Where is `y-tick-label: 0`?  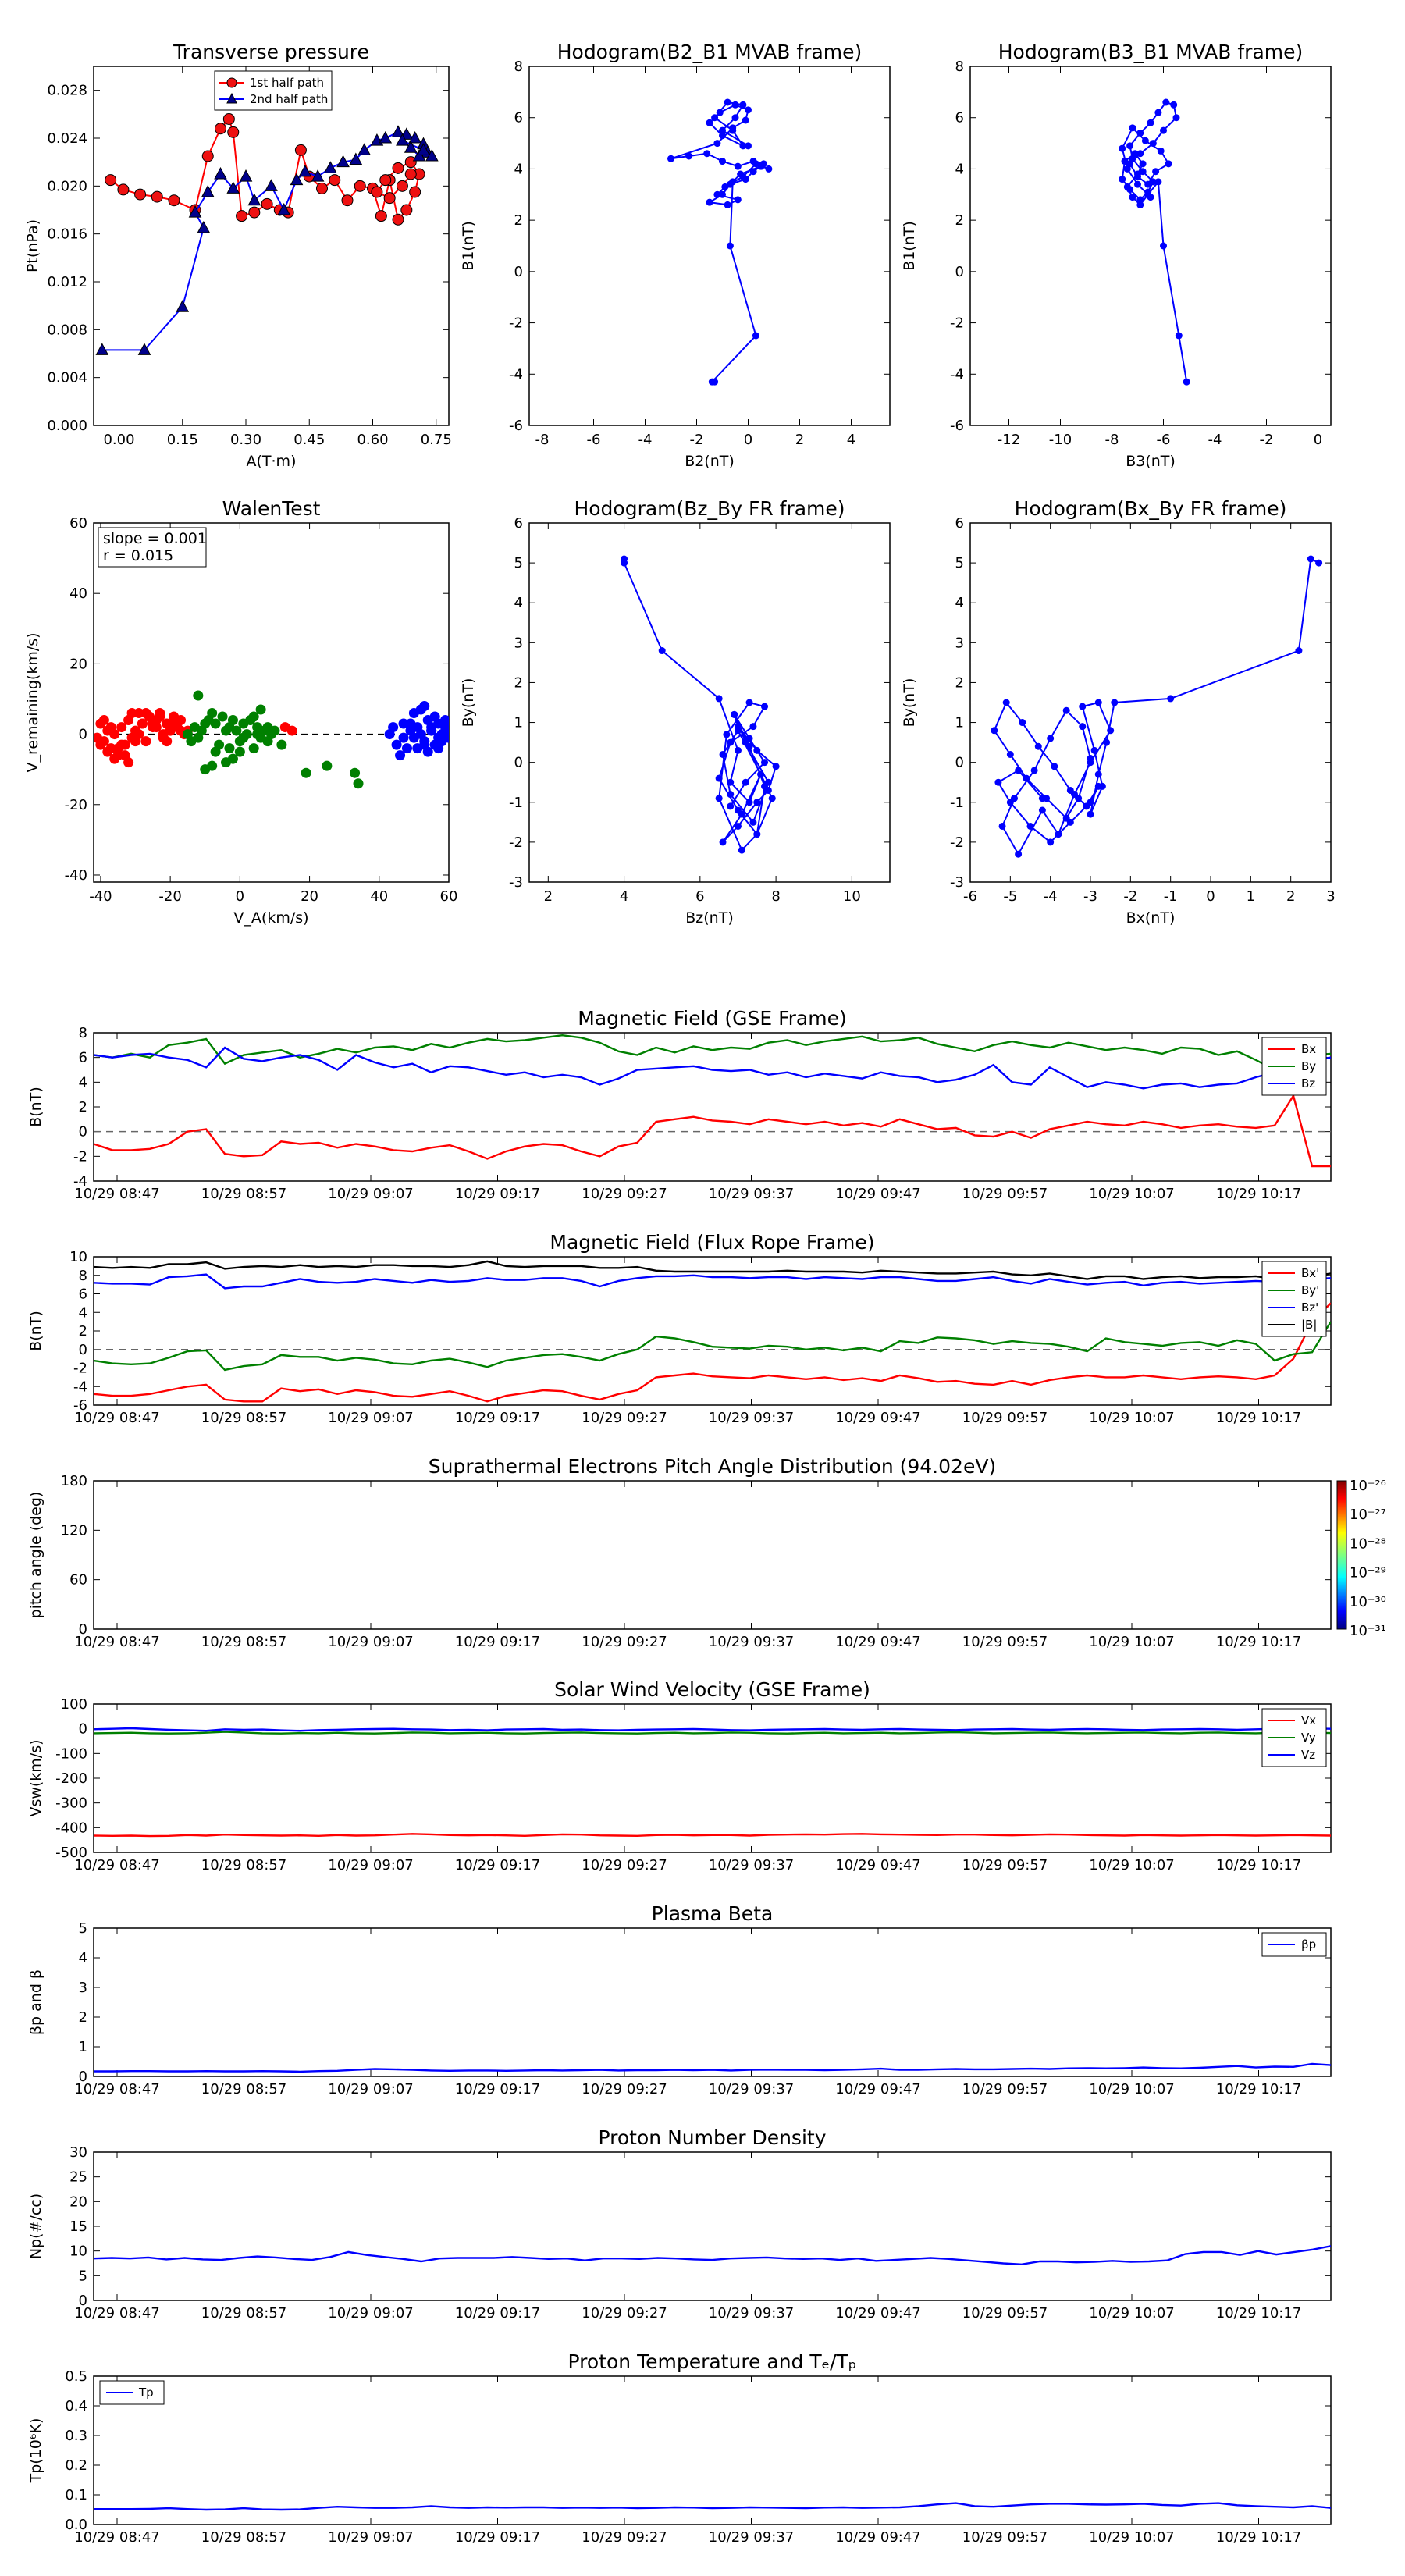 y-tick-label: 0 is located at coordinates (83, 1629).